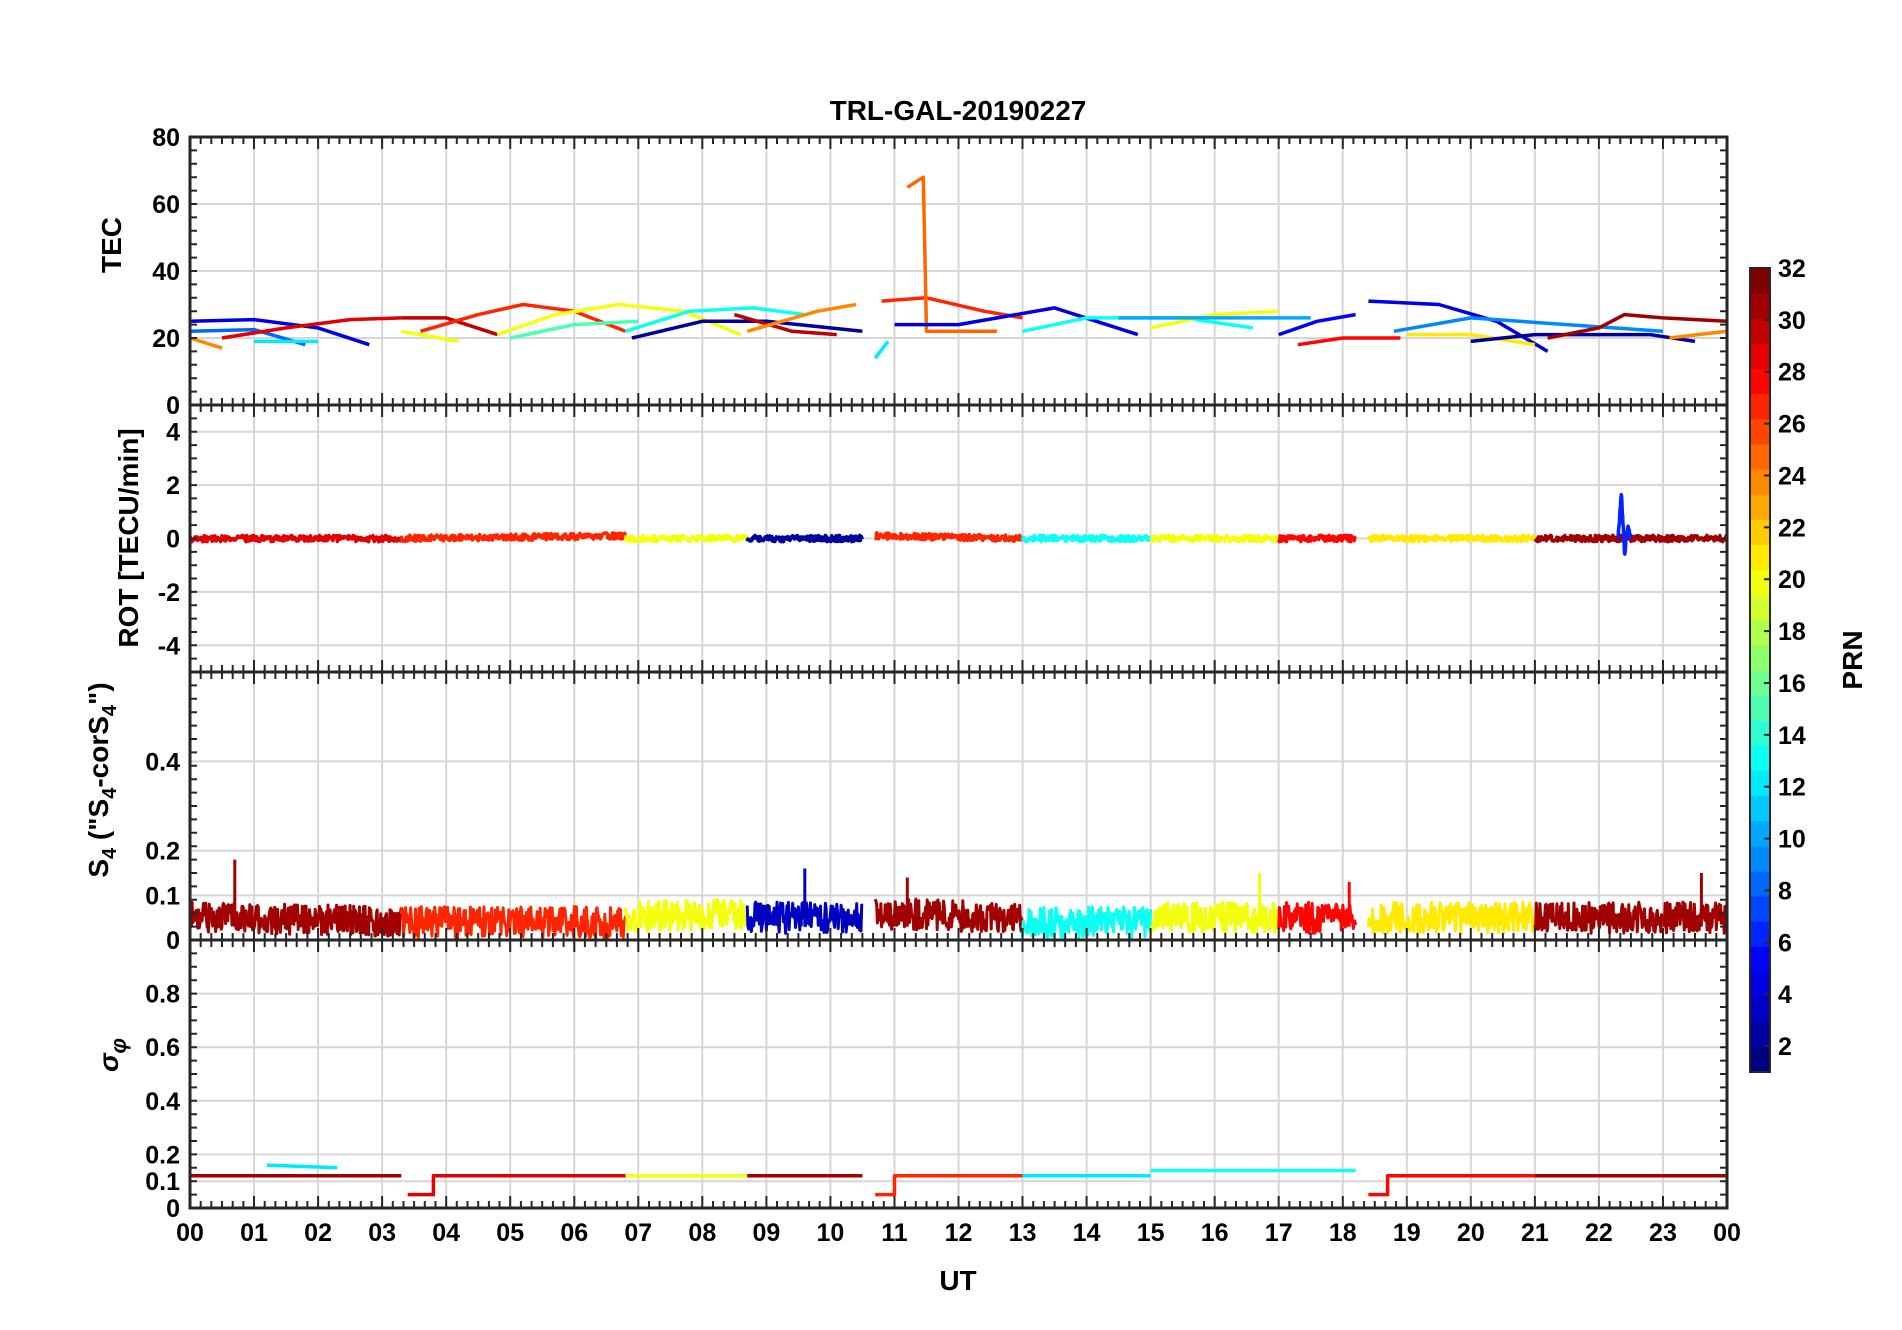 The width and height of the screenshot is (1902, 1330). What do you see at coordinates (166, 205) in the screenshot?
I see `tec-ytick-label: 60` at bounding box center [166, 205].